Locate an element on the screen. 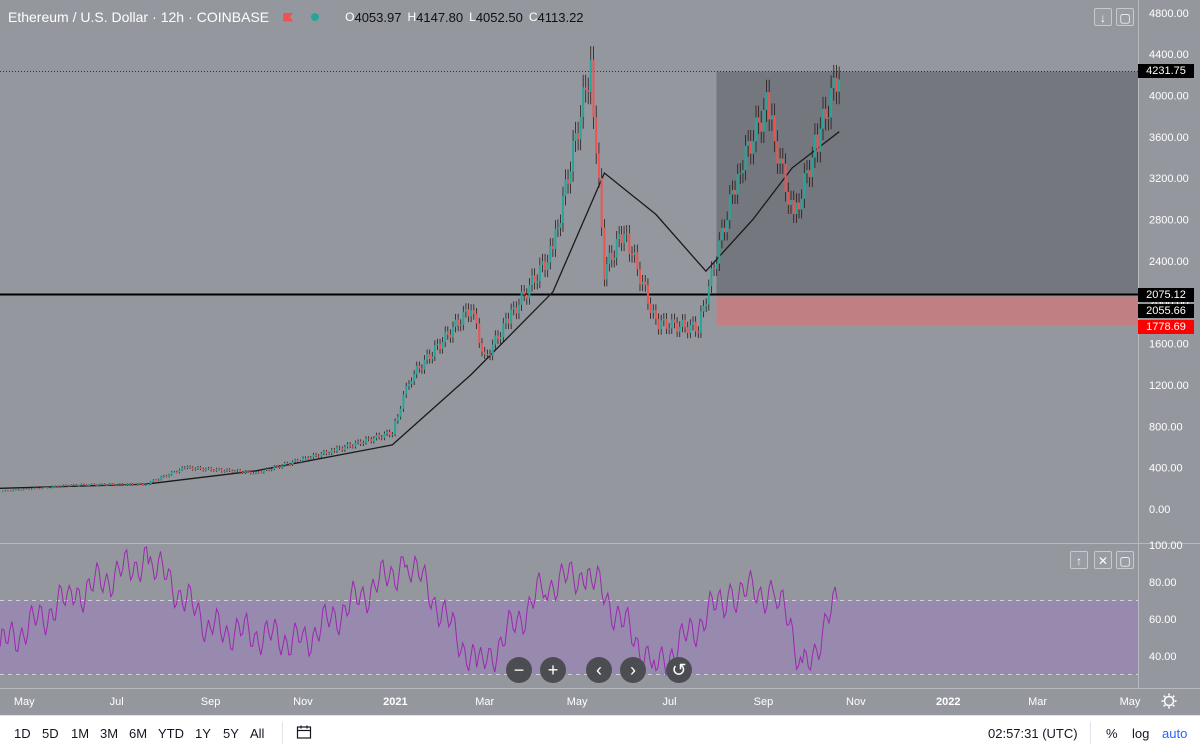 Image resolution: width=1200 pixels, height=751 pixels. low-value: 4052.50 is located at coordinates (499, 17).